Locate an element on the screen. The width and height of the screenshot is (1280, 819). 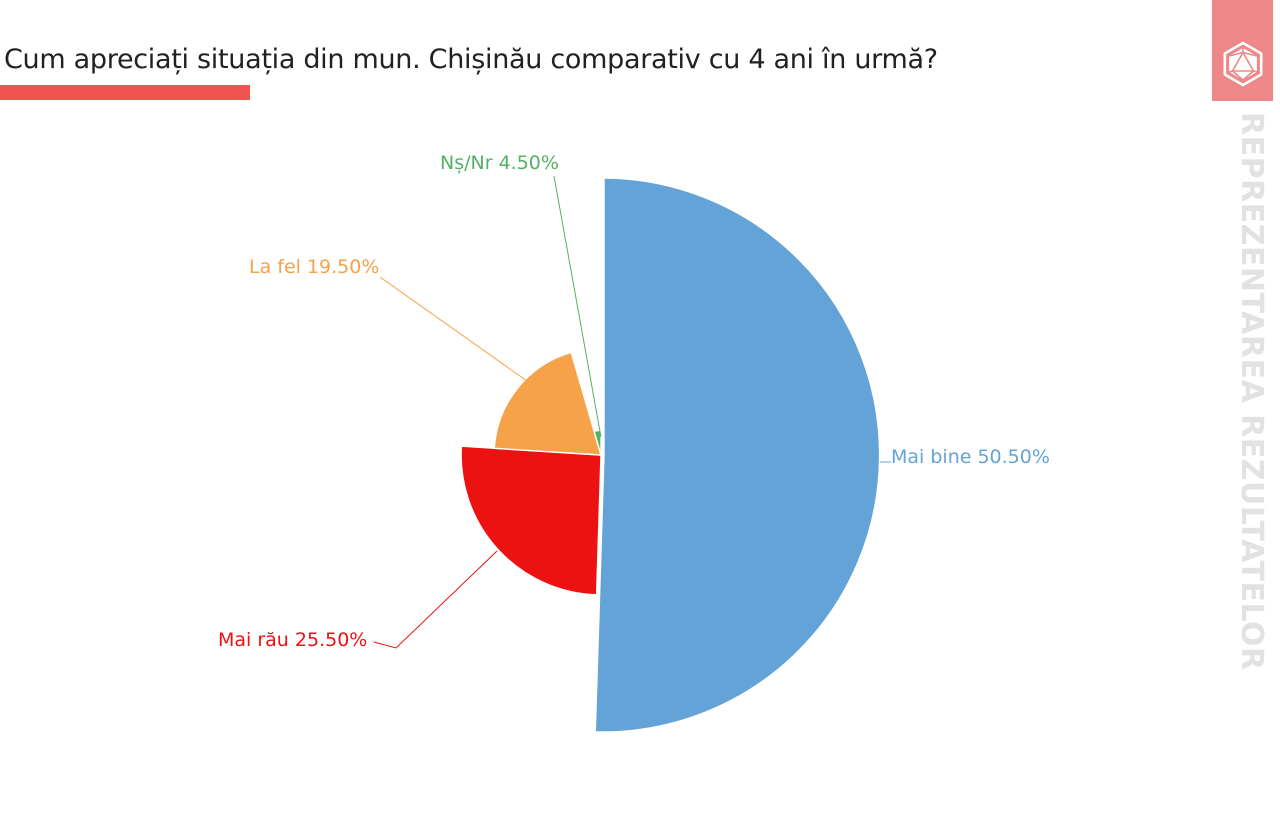
pie-slice-la-fel is located at coordinates (547, 403).